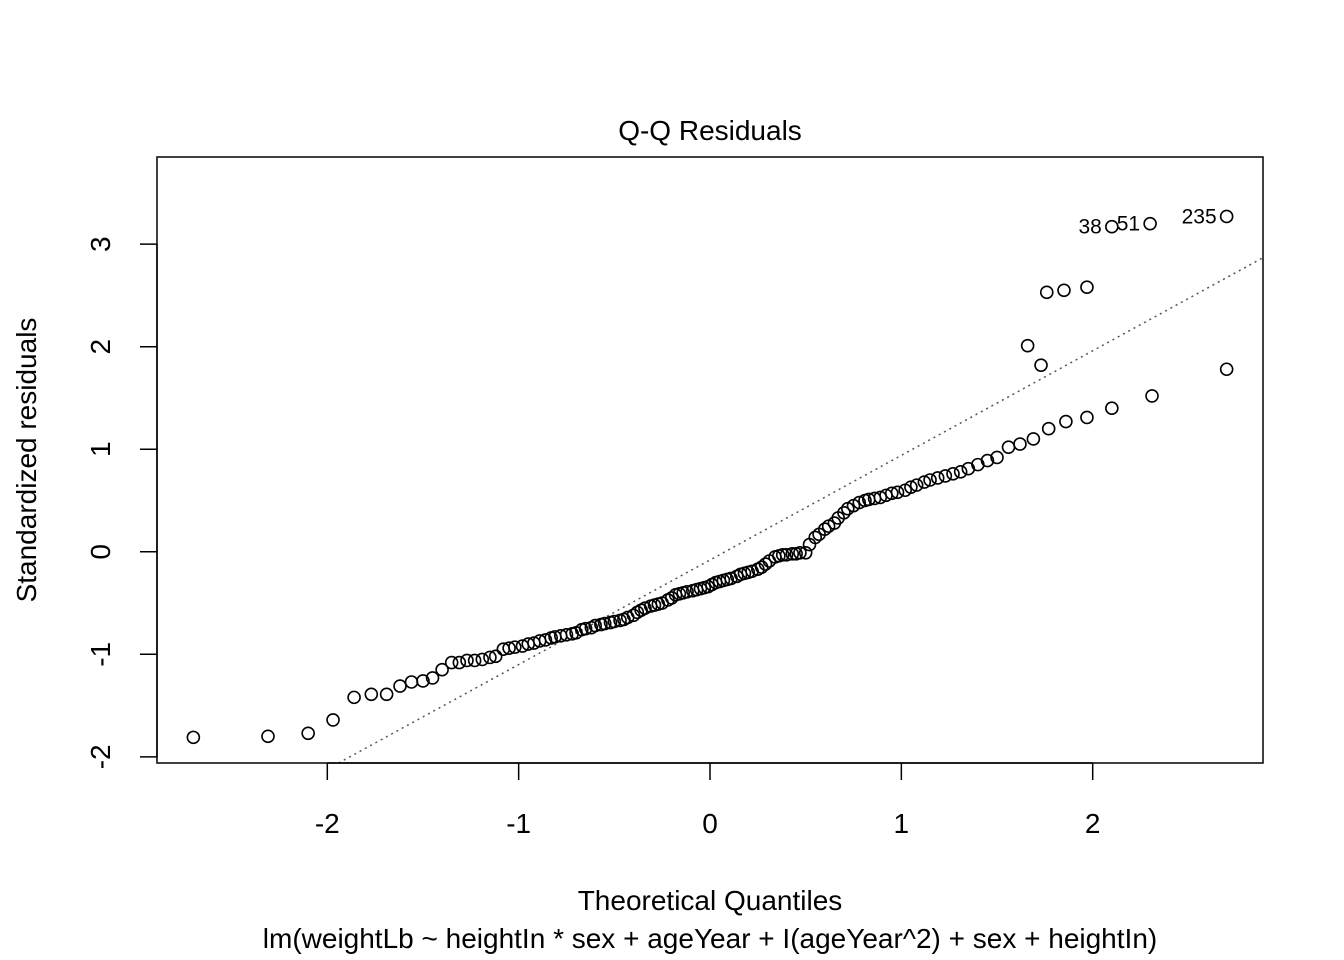 This screenshot has height=960, width=1344. Describe the element at coordinates (100, 756) in the screenshot. I see `y-tick-label: -2` at that location.